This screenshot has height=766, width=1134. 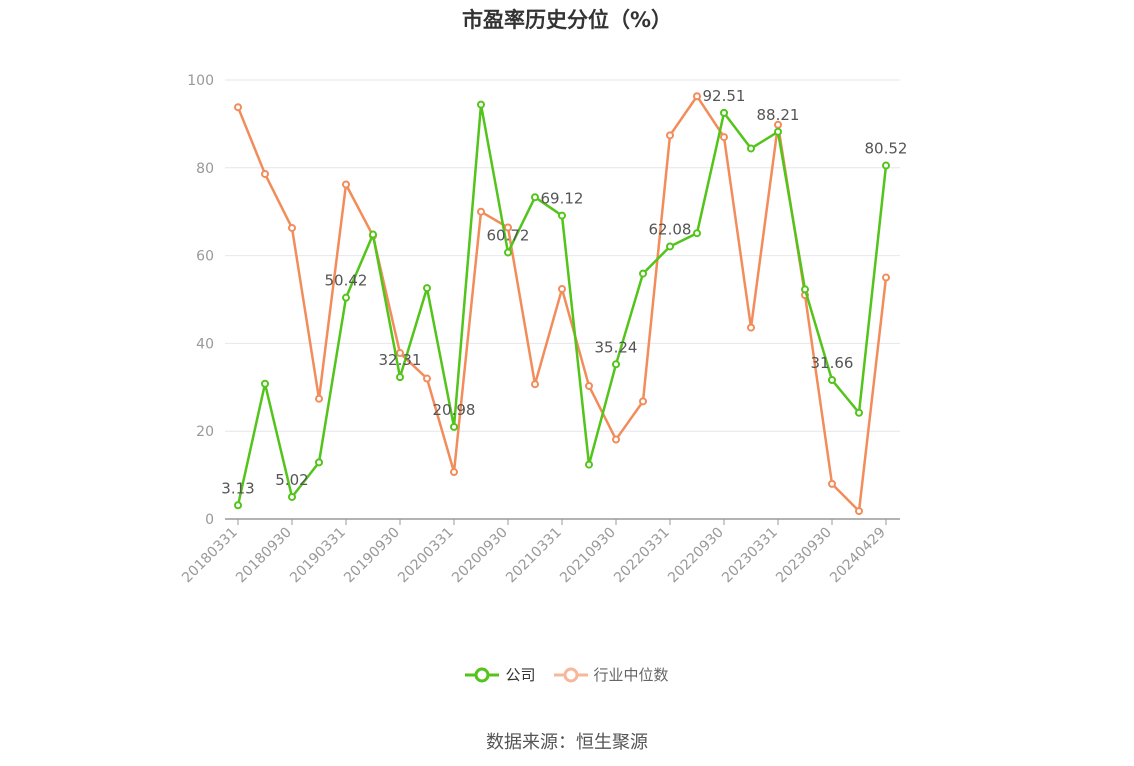 What do you see at coordinates (318, 556) in the screenshot?
I see `x-tick-label: 20190331` at bounding box center [318, 556].